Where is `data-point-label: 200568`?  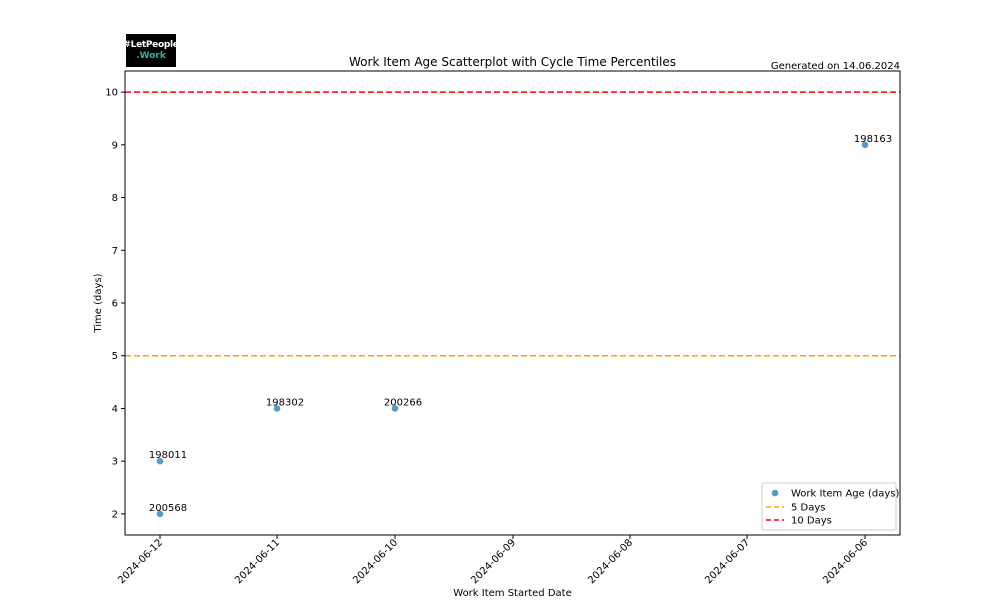 data-point-label: 200568 is located at coordinates (168, 508).